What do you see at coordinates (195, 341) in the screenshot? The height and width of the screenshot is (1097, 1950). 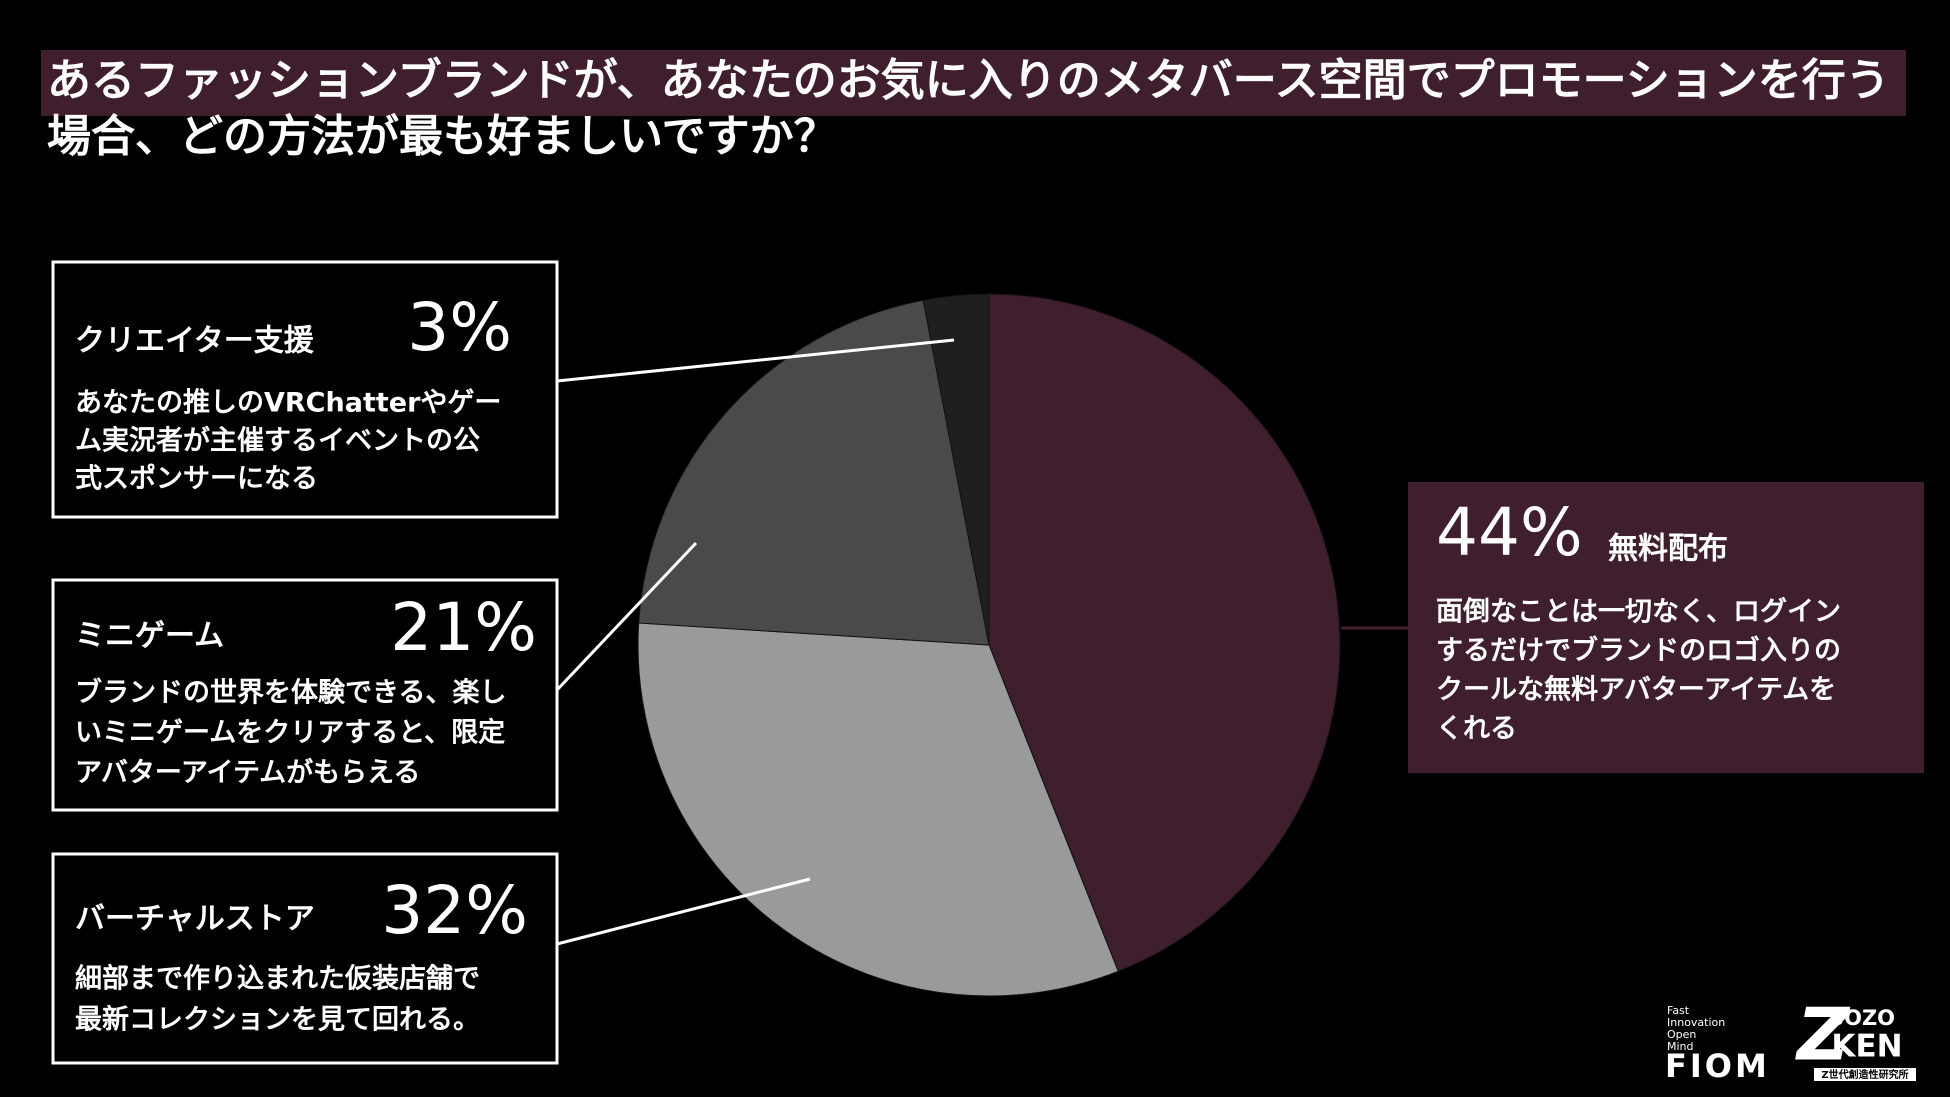 I see `category-label: クリエイター支援` at bounding box center [195, 341].